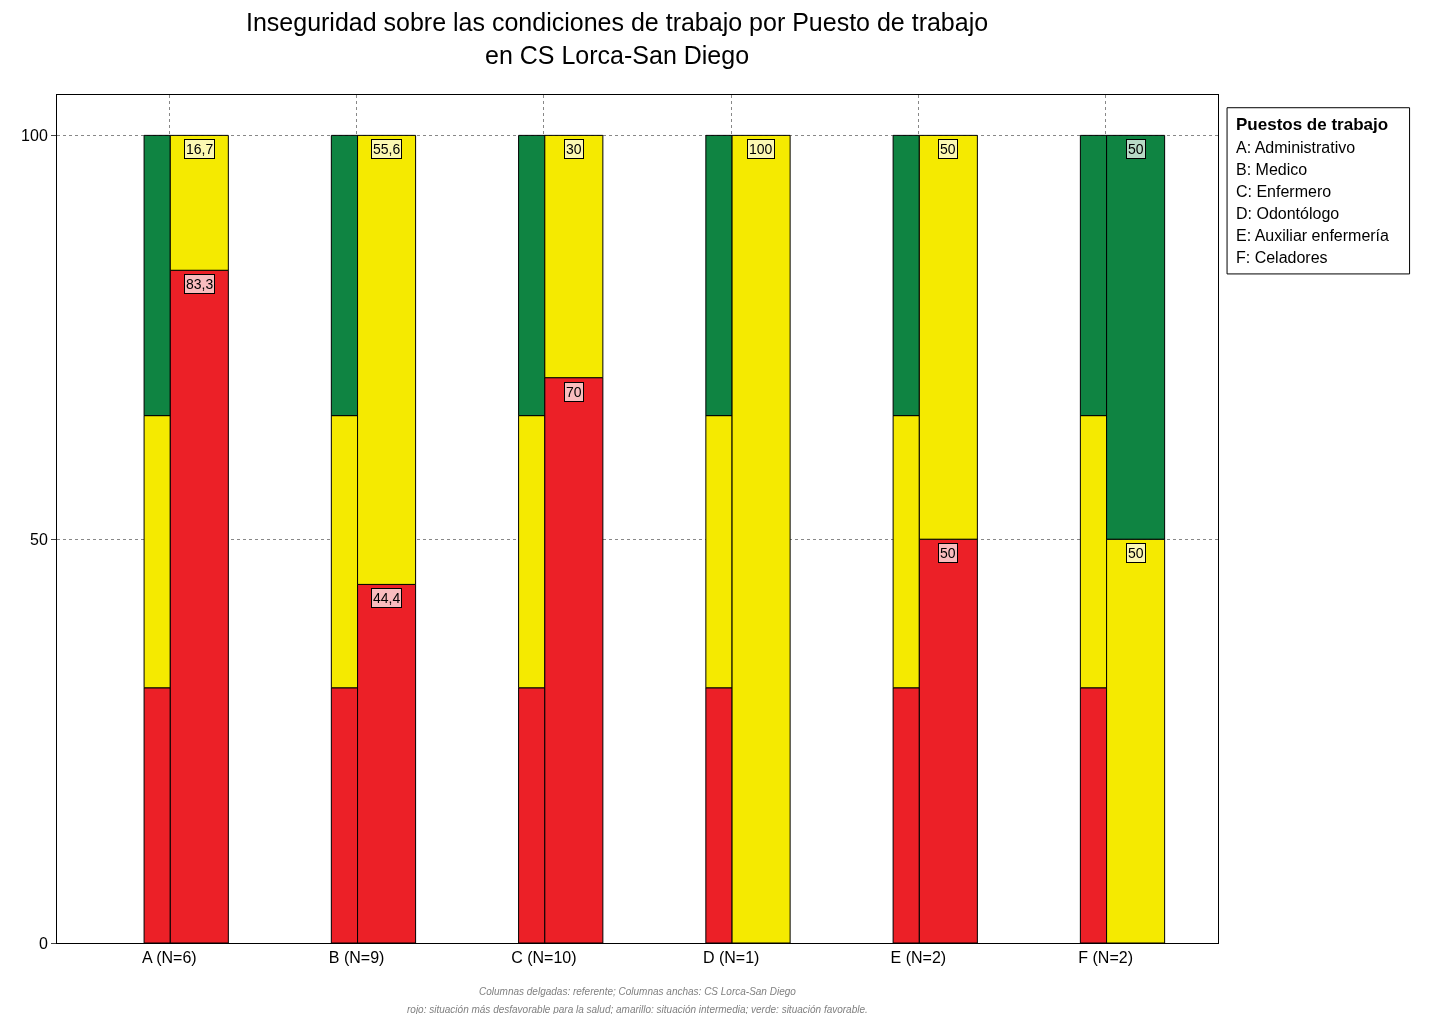 This screenshot has height=1014, width=1435. Describe the element at coordinates (43, 943) in the screenshot. I see `y-tick-label: 0` at that location.